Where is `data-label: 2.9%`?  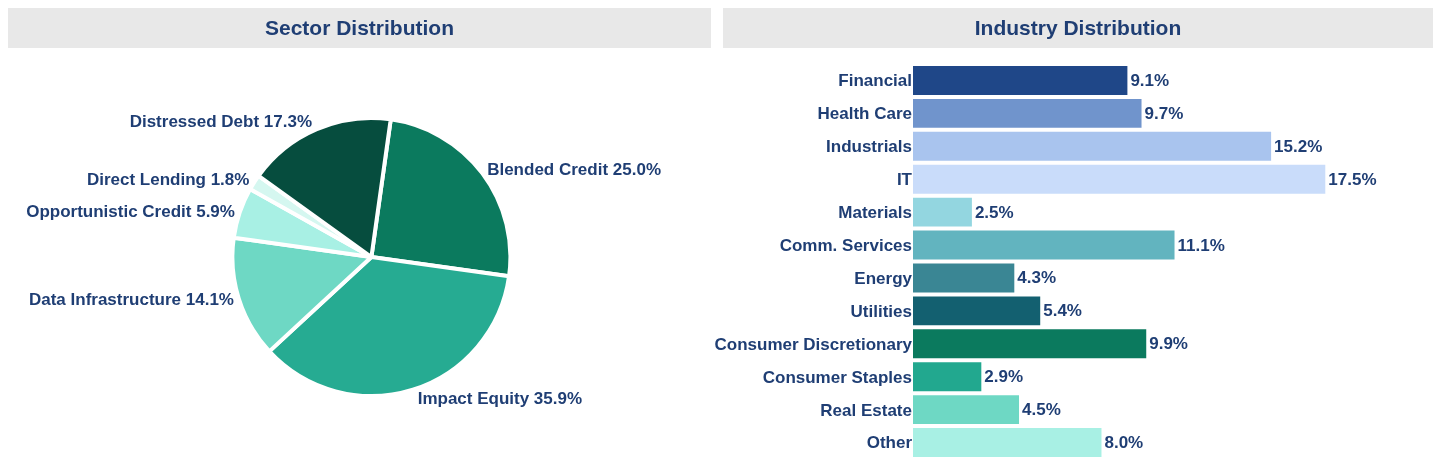 data-label: 2.9% is located at coordinates (1004, 377).